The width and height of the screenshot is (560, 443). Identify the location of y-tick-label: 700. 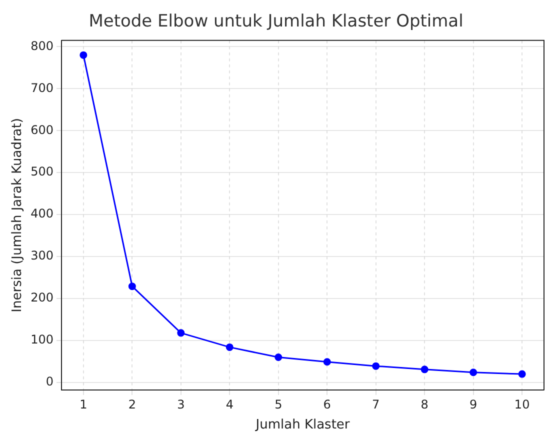
(42, 87).